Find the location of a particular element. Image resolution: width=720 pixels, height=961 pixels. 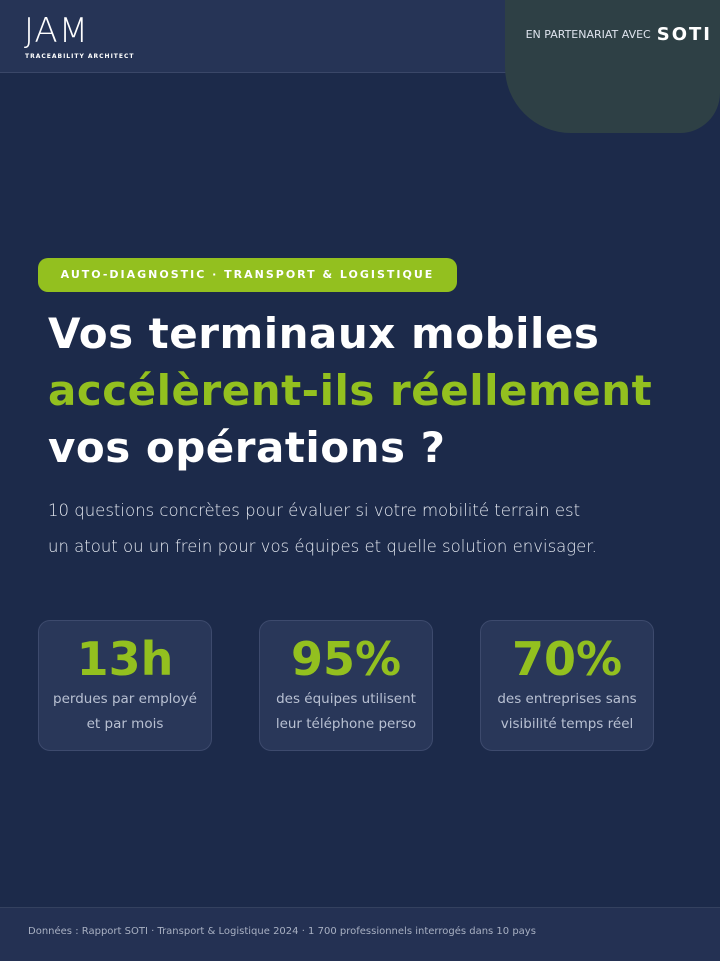

stat-caption: des entreprises sans is located at coordinates (567, 699).